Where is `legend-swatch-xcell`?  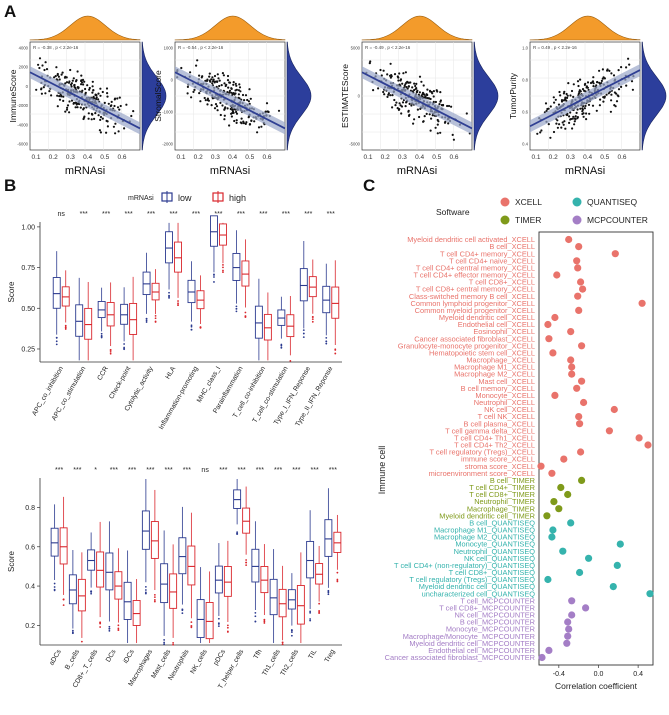
legend-swatch-xcell is located at coordinates (505, 202).